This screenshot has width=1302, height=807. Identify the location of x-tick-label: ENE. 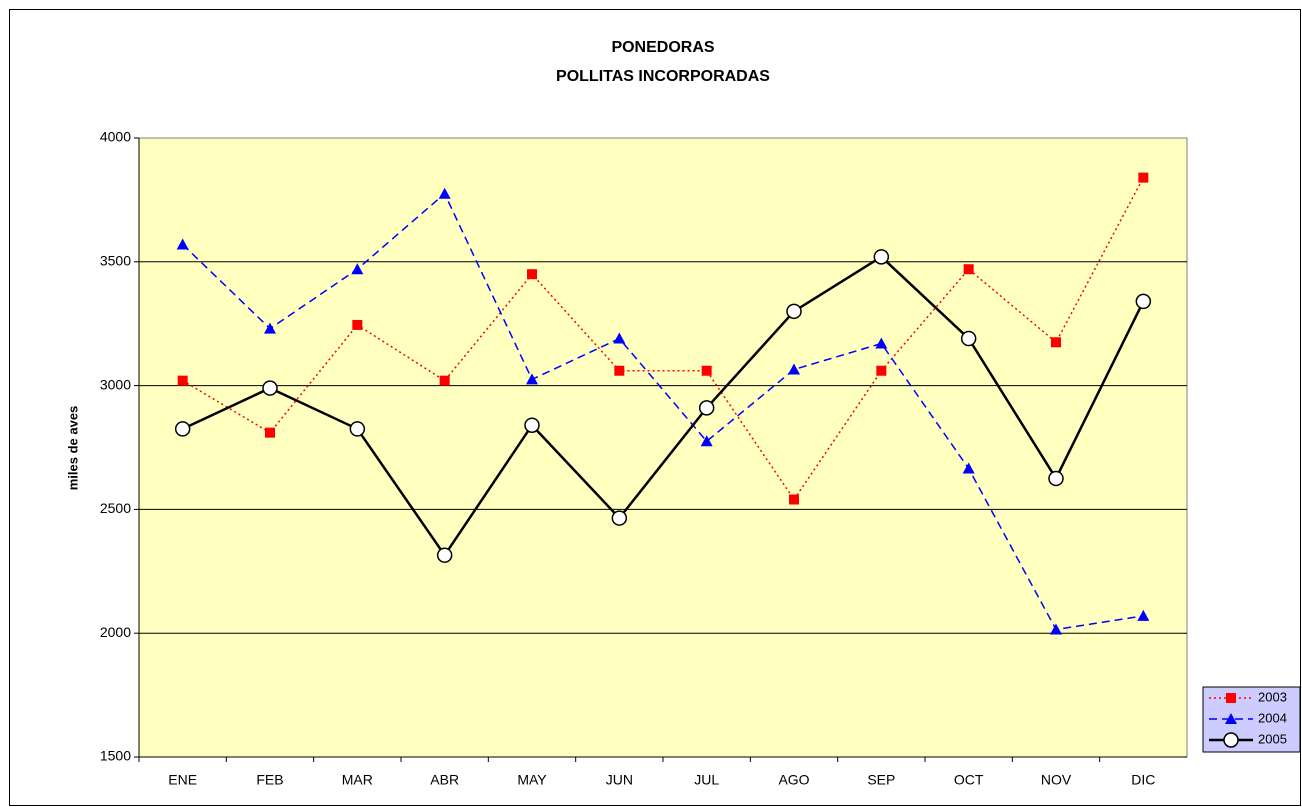
(182, 780).